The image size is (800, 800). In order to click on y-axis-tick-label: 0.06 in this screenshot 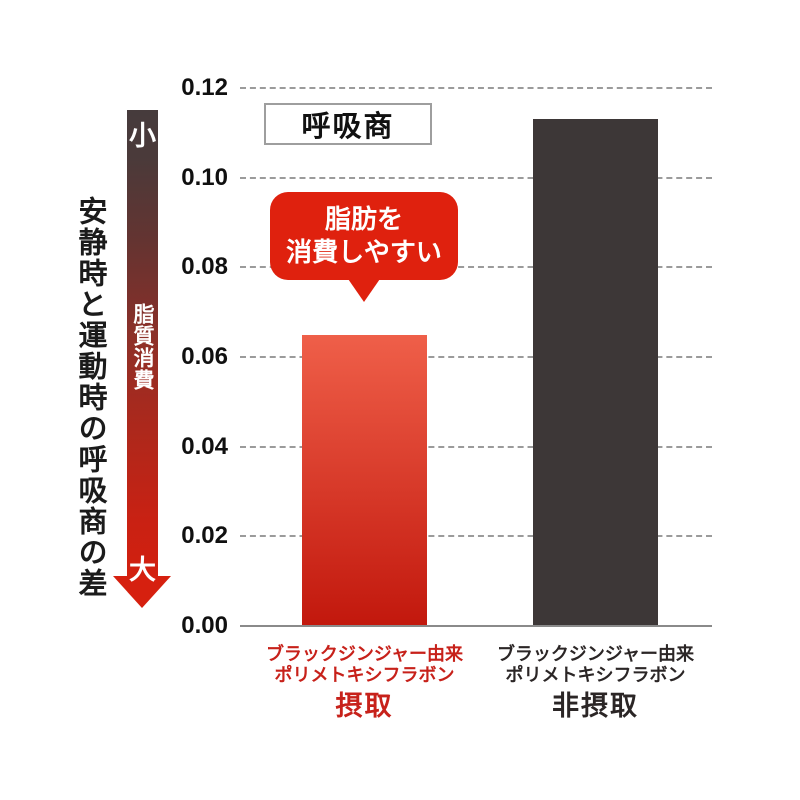, I will do `click(204, 356)`.